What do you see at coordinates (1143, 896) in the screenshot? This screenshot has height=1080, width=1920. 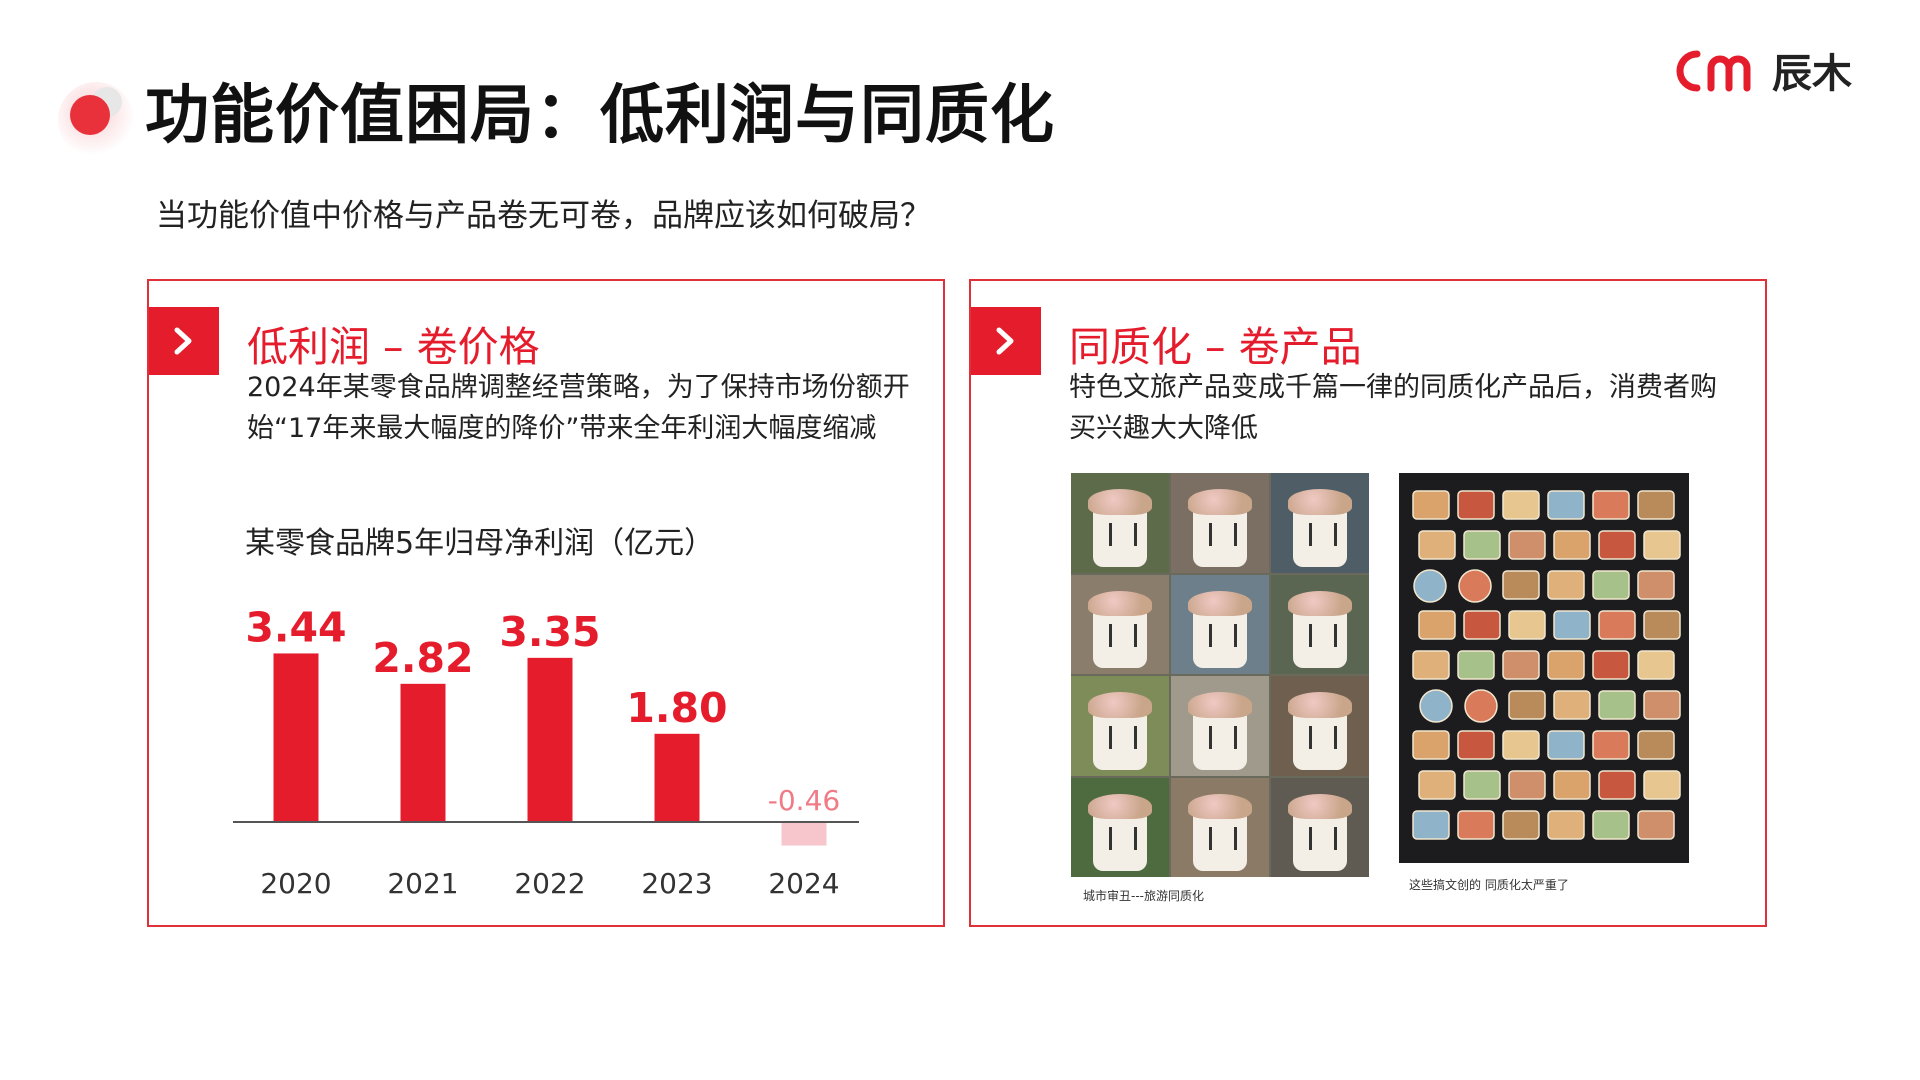 I see `collage-caption: 城市审丑---旅游同质化` at bounding box center [1143, 896].